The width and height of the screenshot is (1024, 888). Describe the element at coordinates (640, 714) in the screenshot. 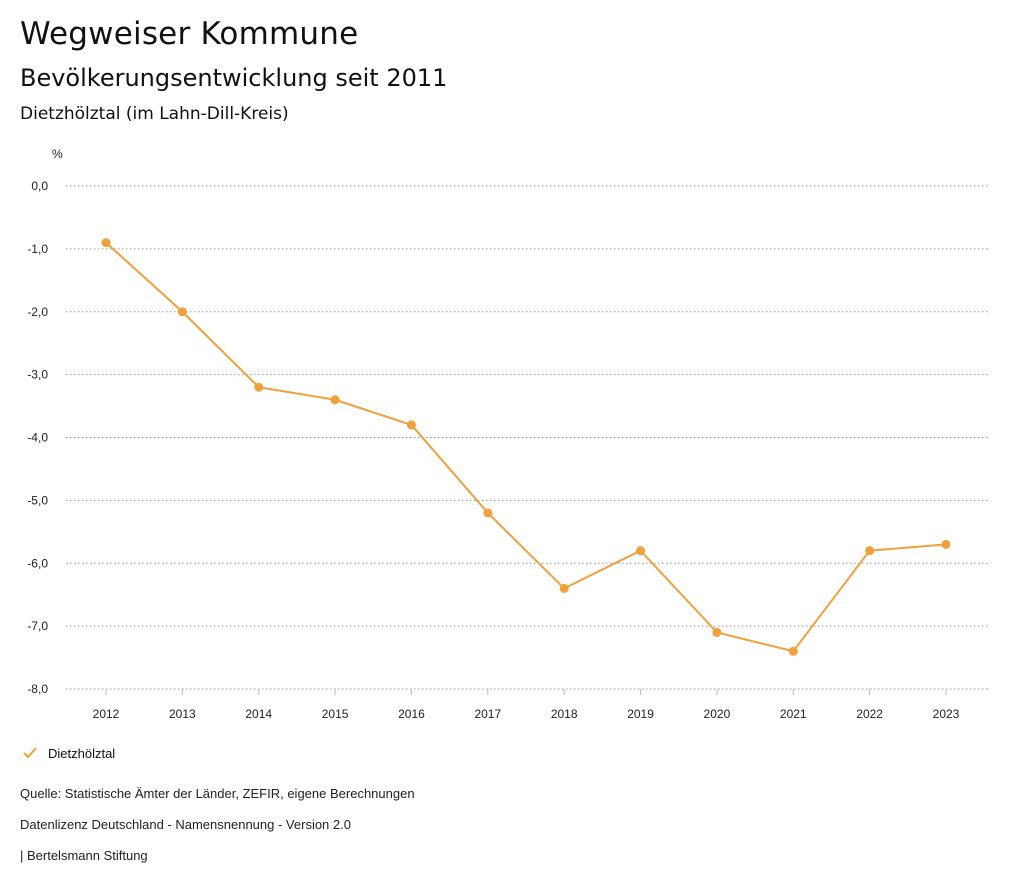

I see `x-tick-label: 2019` at that location.